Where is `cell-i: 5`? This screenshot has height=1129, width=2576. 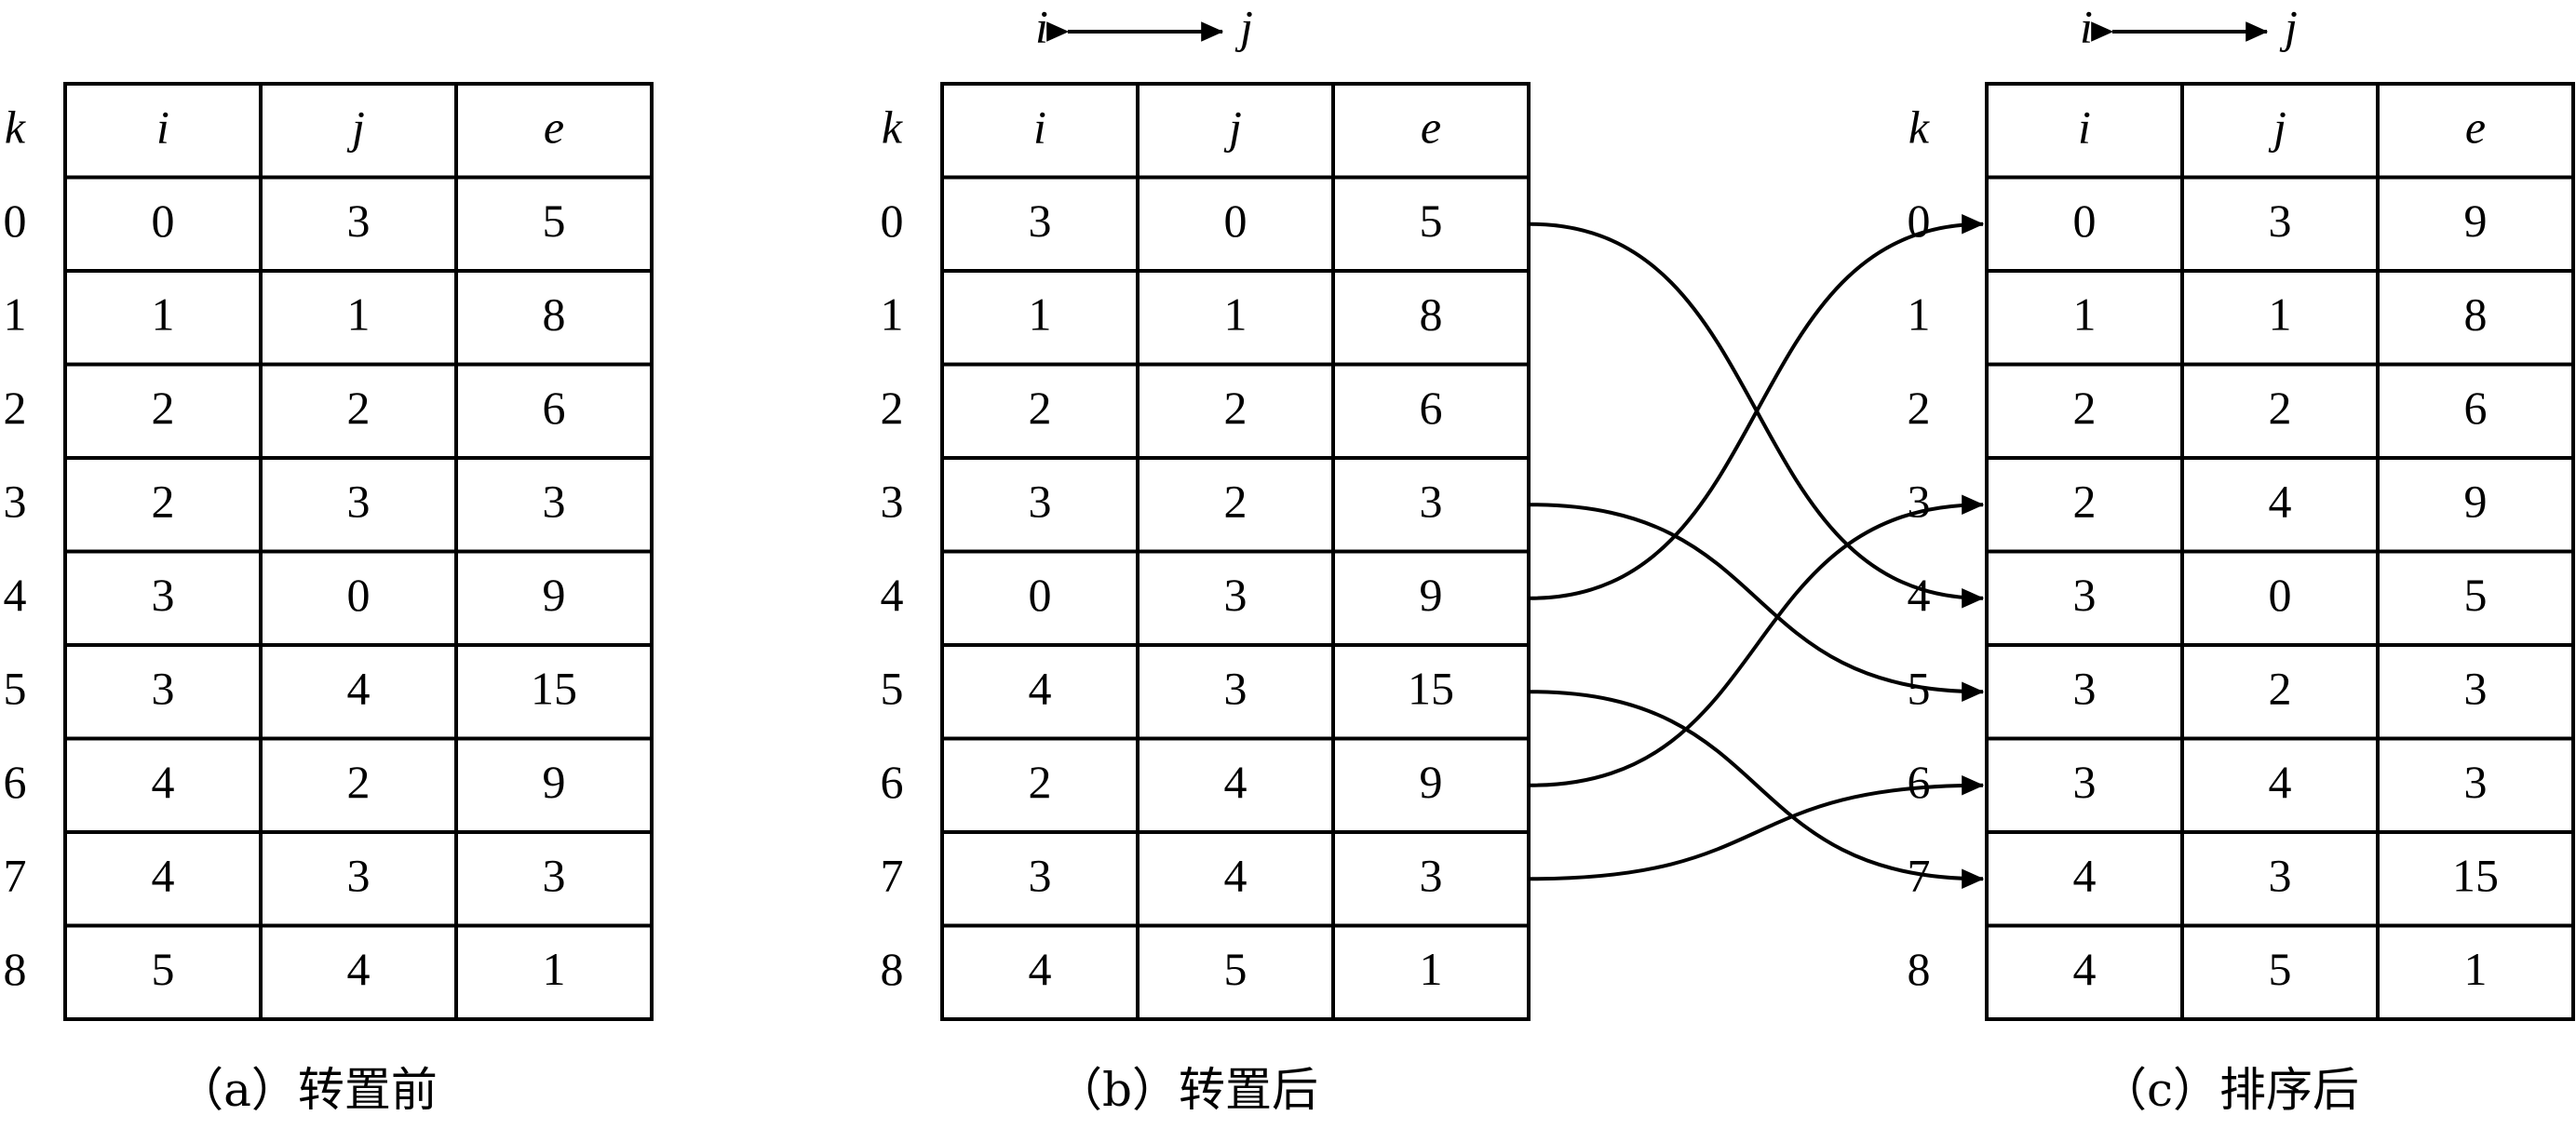
cell-i: 5 is located at coordinates (163, 969).